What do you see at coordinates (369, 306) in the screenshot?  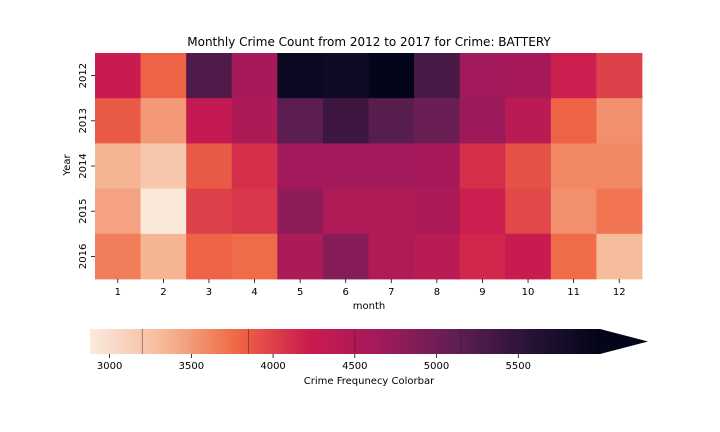 I see `x-axis-label: month` at bounding box center [369, 306].